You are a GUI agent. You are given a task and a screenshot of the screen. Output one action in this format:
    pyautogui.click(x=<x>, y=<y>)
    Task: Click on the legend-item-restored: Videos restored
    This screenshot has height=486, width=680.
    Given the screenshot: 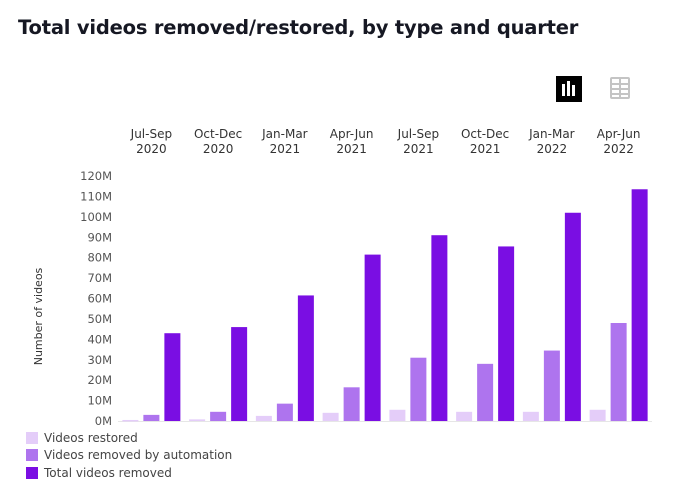 What is the action you would take?
    pyautogui.click(x=129, y=438)
    